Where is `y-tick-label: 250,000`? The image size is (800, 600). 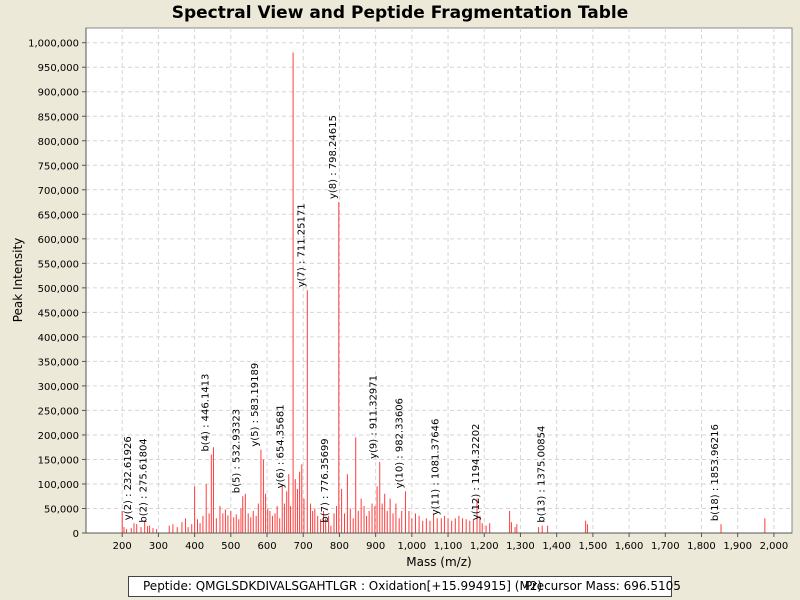
y-tick-label: 250,000 is located at coordinates (58, 411).